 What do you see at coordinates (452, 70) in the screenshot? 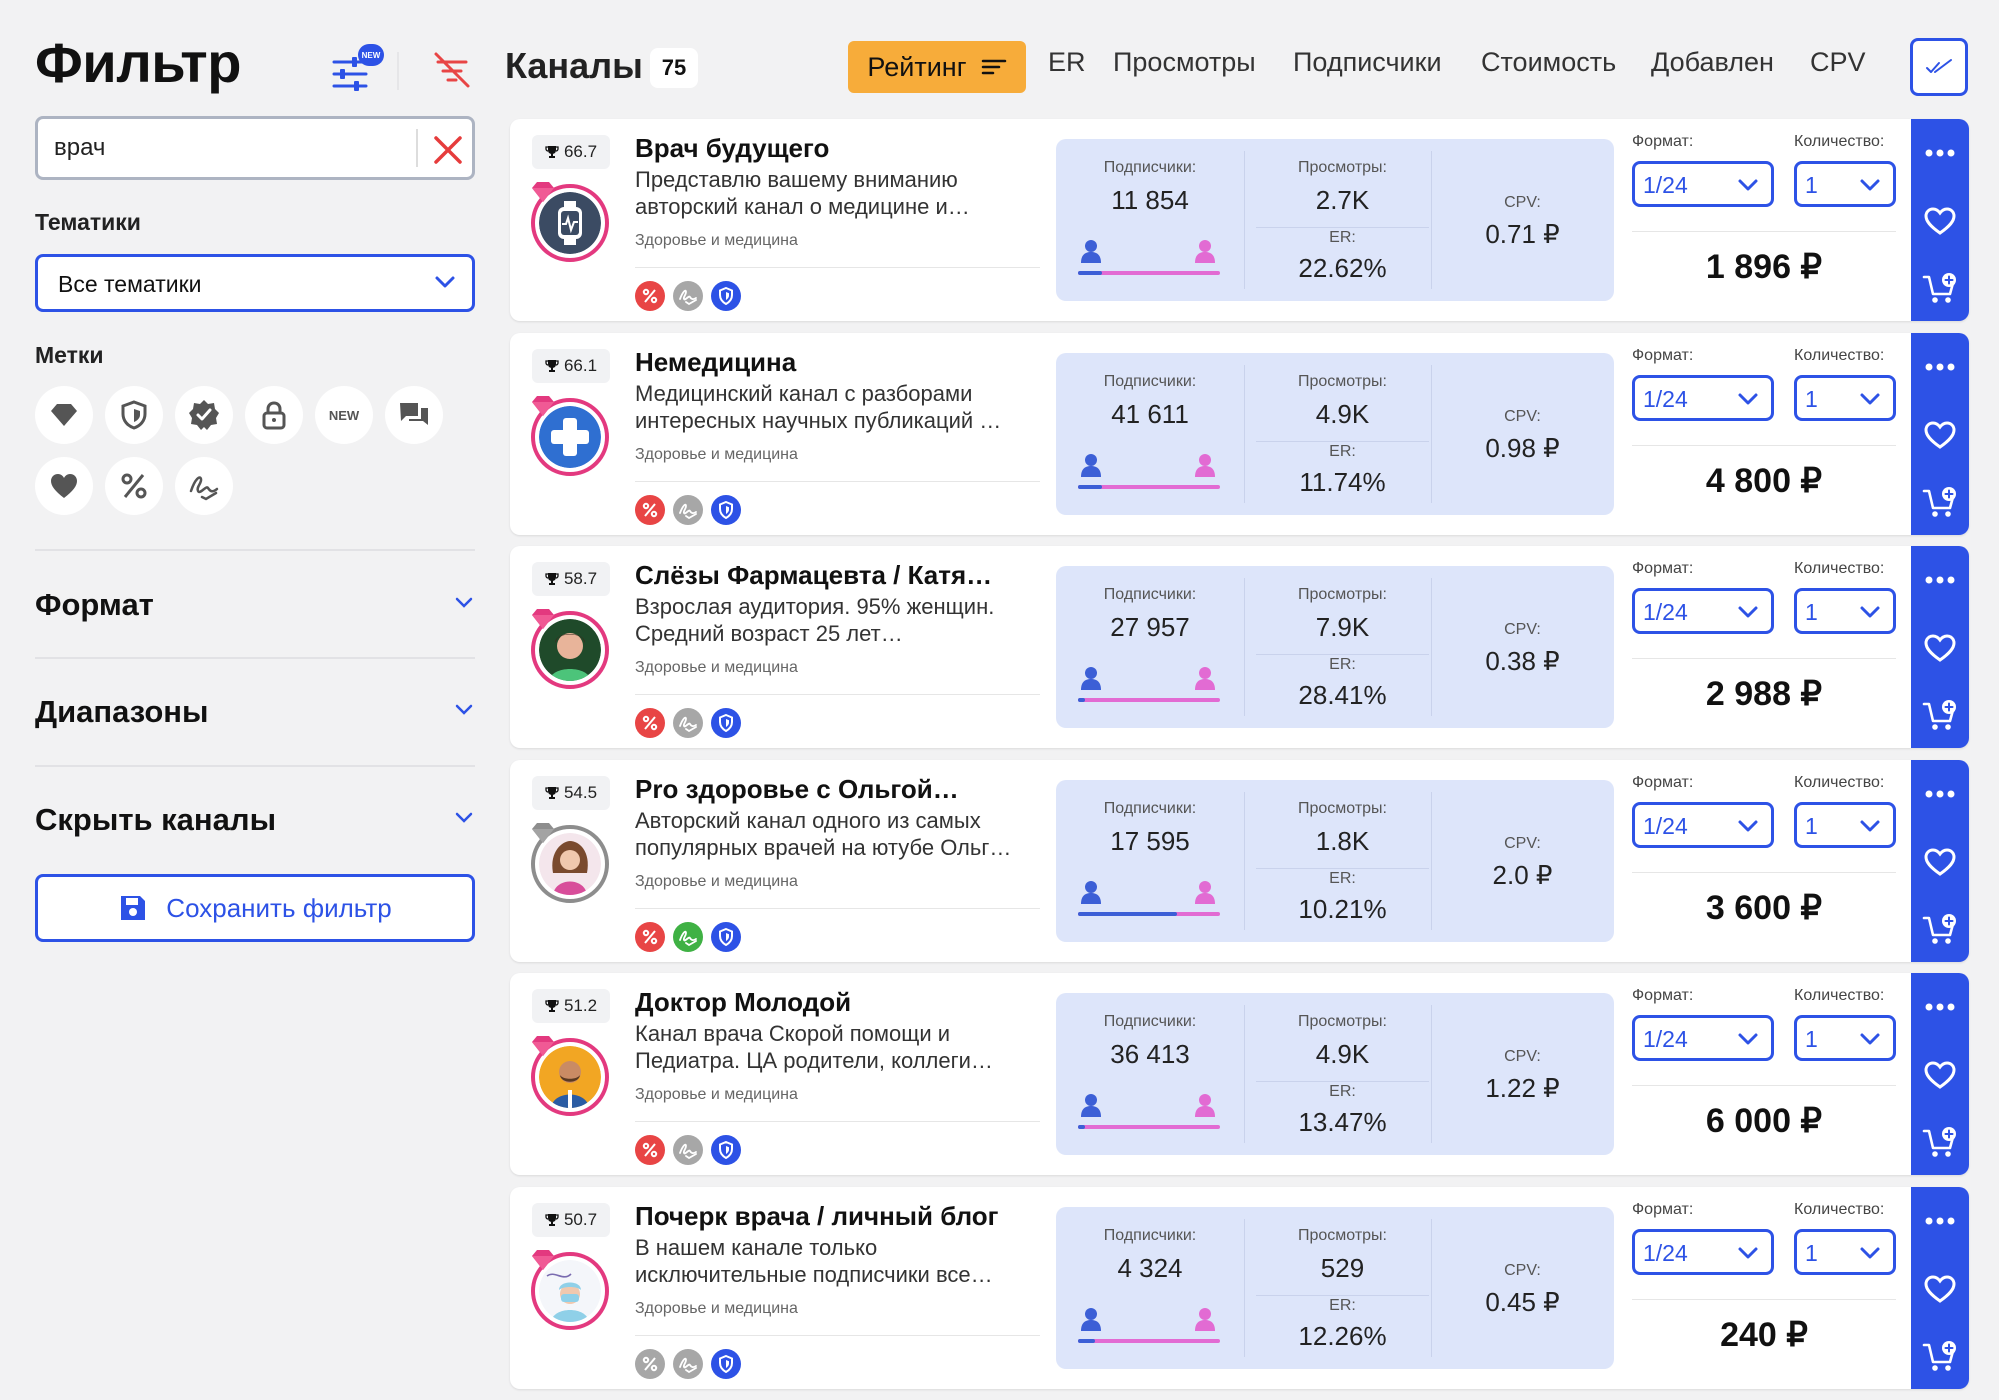
I see `clear-filters-button` at bounding box center [452, 70].